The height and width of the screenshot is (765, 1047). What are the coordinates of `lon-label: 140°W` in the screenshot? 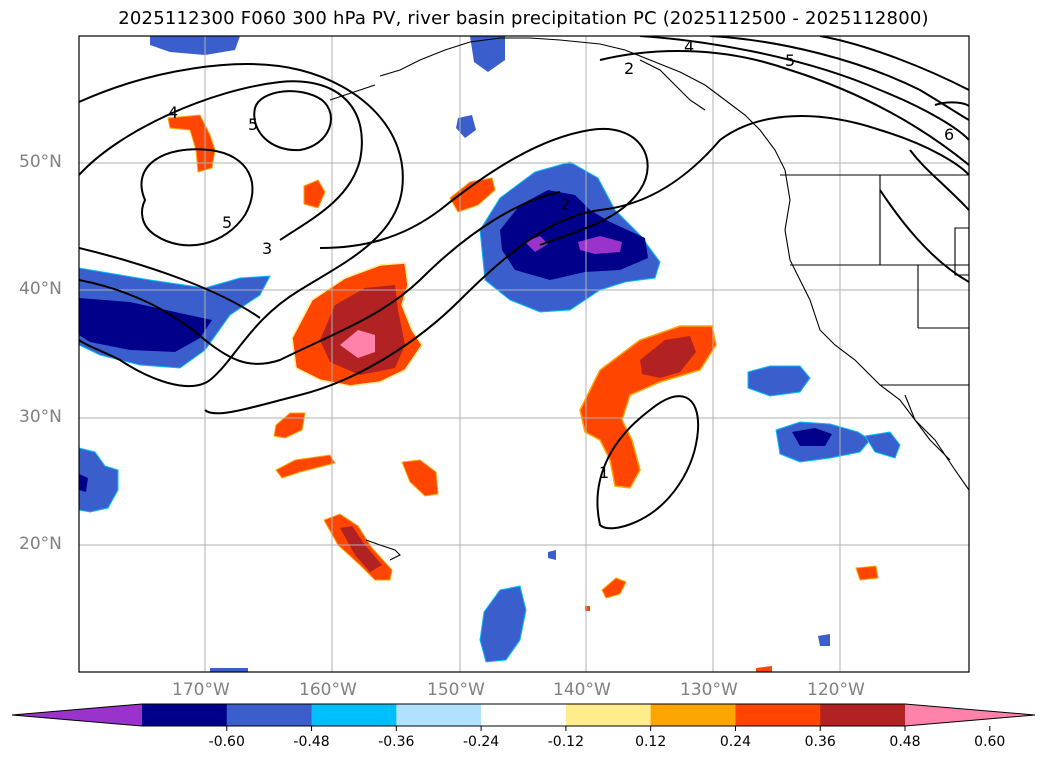 It's located at (582, 690).